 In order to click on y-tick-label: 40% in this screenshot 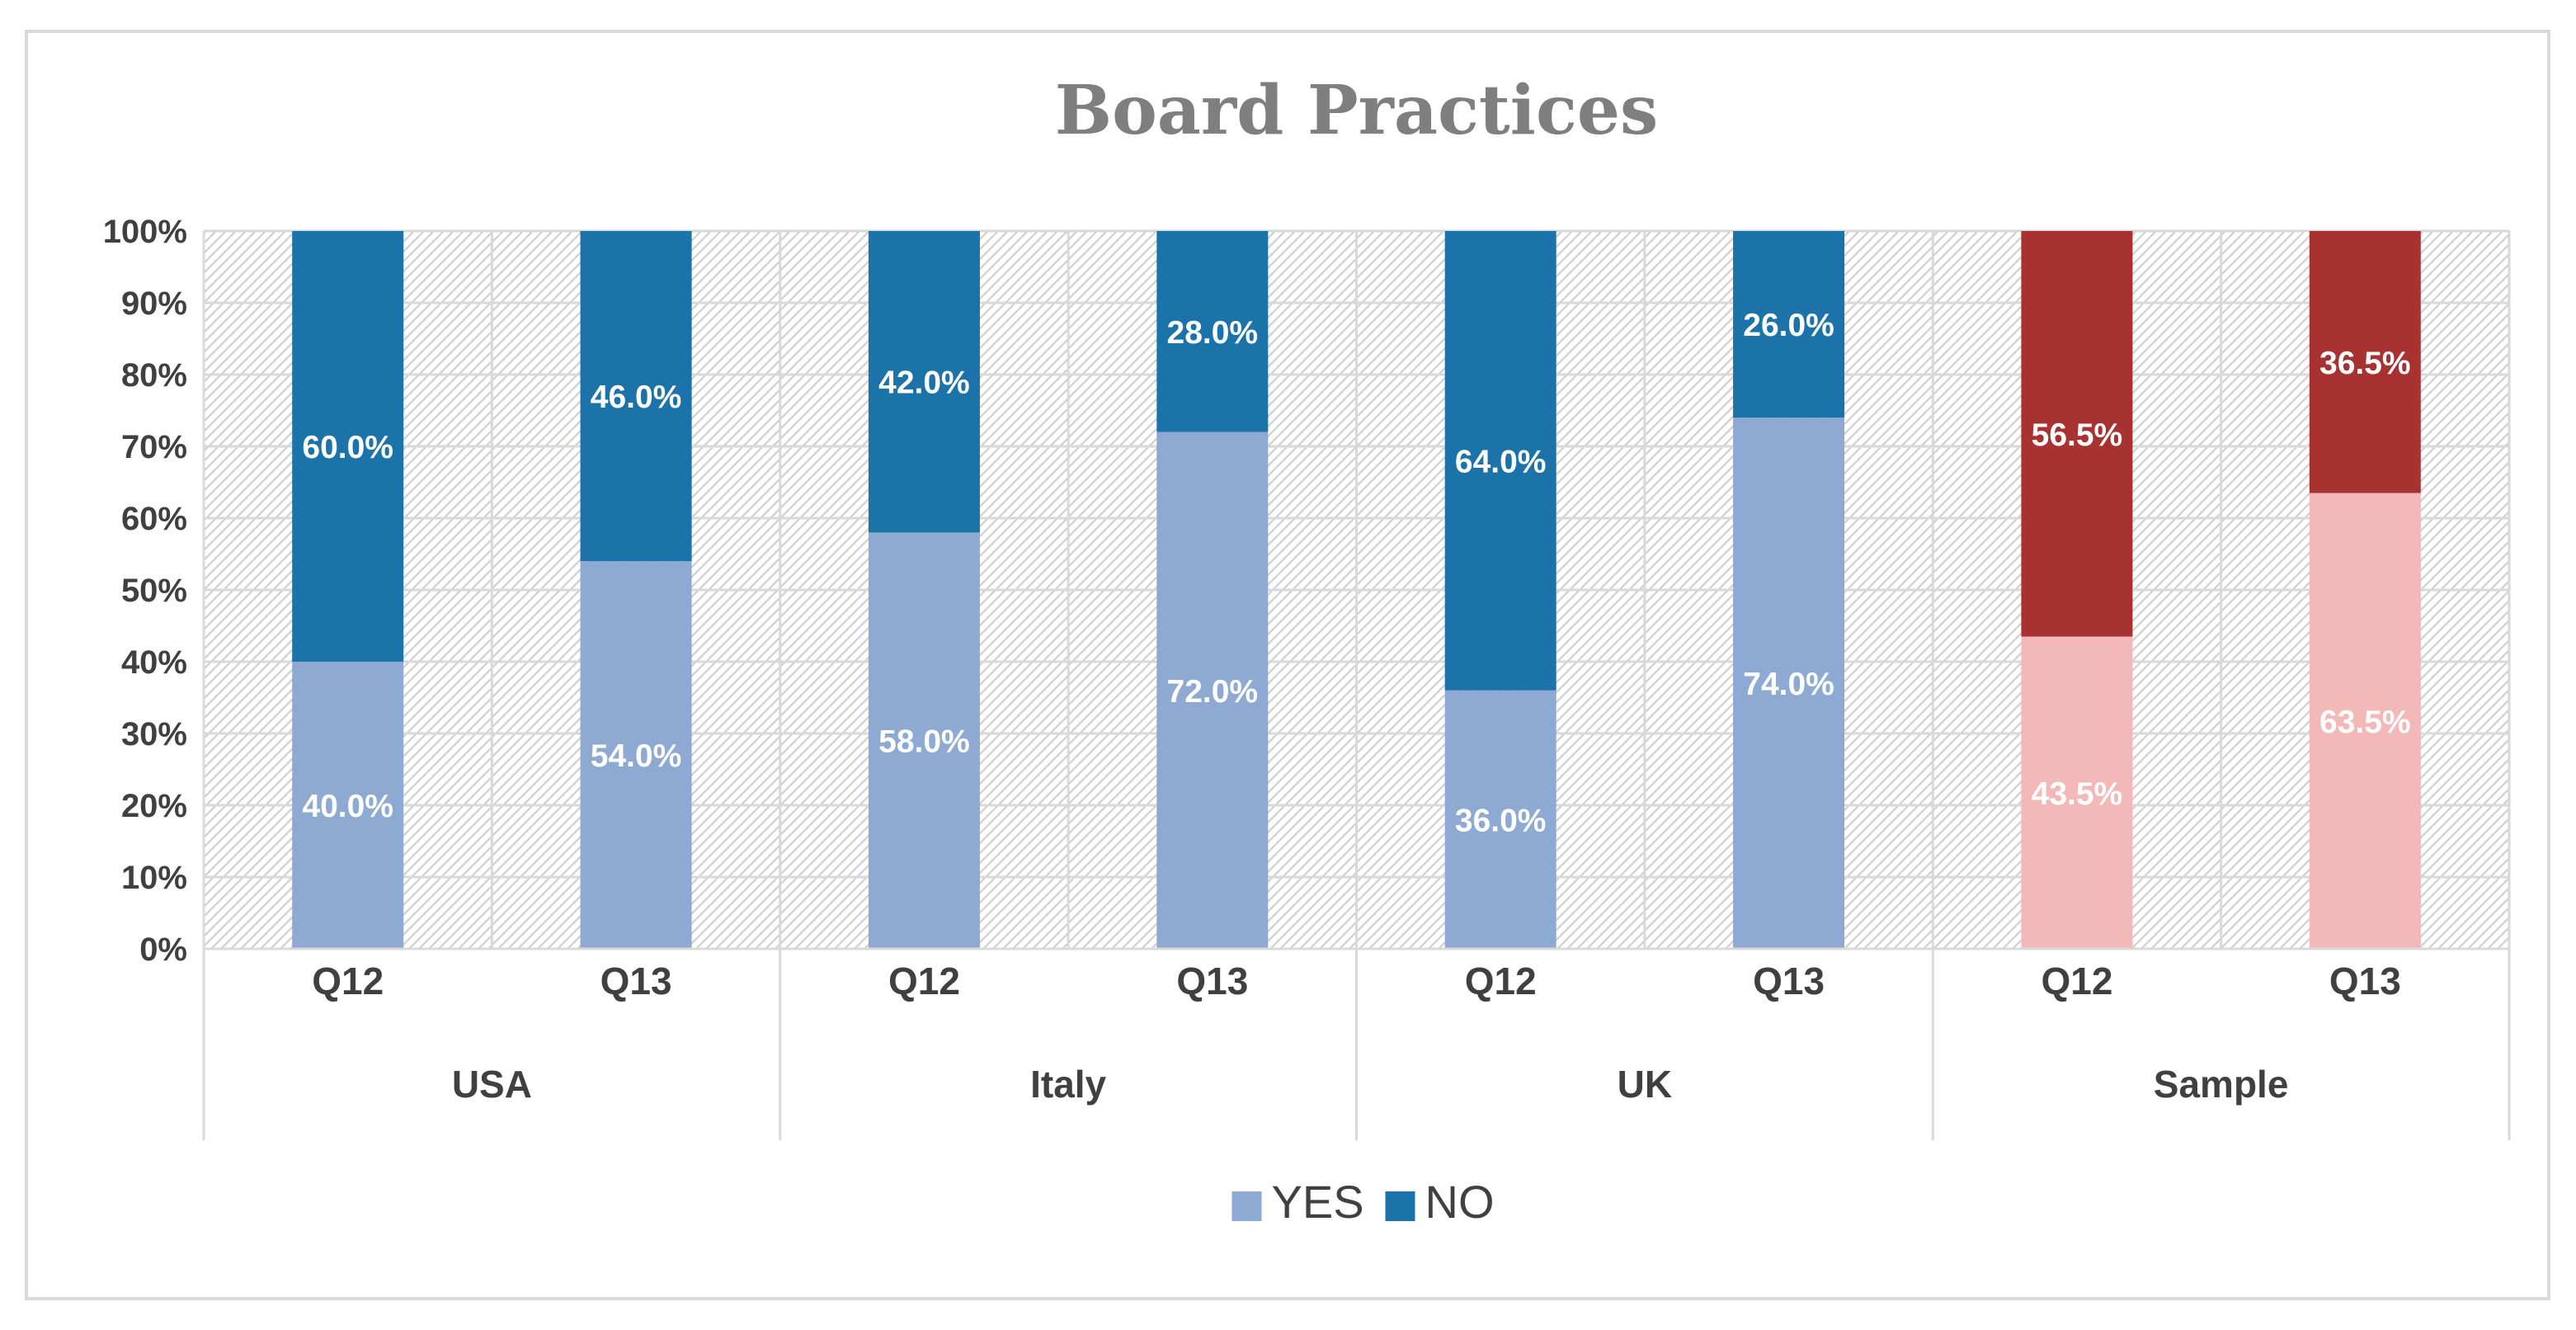, I will do `click(154, 662)`.